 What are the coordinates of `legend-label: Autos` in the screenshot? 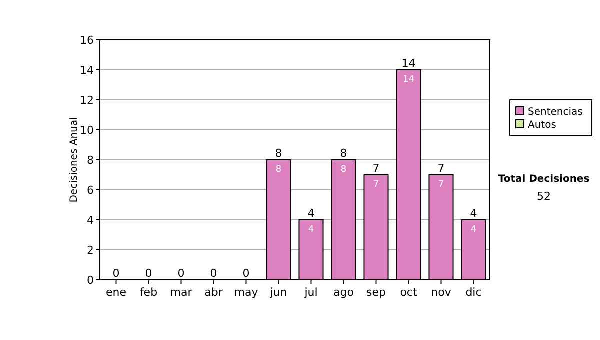 It's located at (542, 125).